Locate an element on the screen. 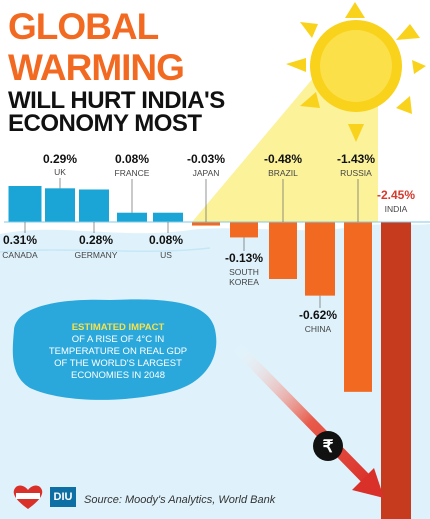 The height and width of the screenshot is (519, 430). source-note: Source: Moody's Analytics, World Bank is located at coordinates (180, 500).